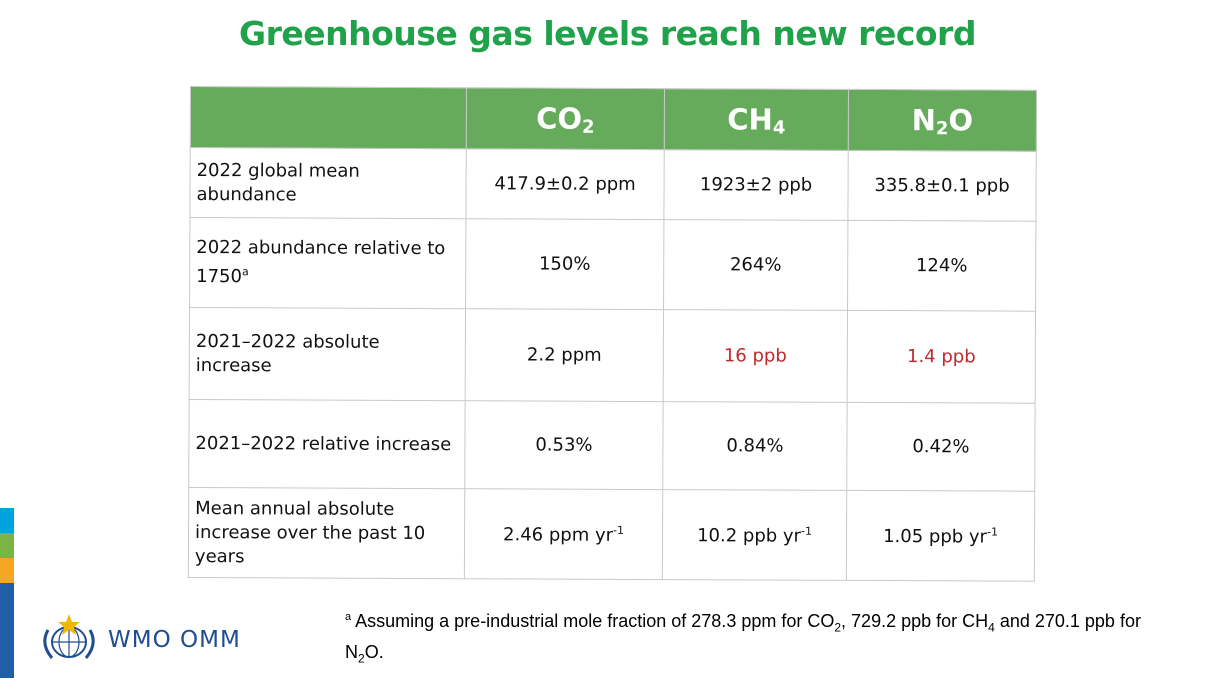 This screenshot has height=684, width=1205. Describe the element at coordinates (245, 272) in the screenshot. I see `footnote-marker: a` at that location.